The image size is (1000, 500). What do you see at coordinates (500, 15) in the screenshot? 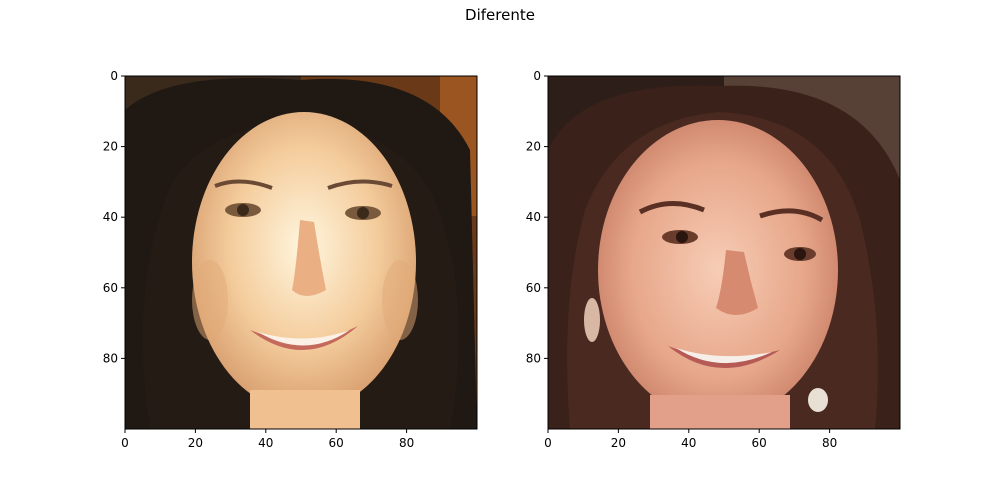
I see `figure-title: Diferente` at bounding box center [500, 15].